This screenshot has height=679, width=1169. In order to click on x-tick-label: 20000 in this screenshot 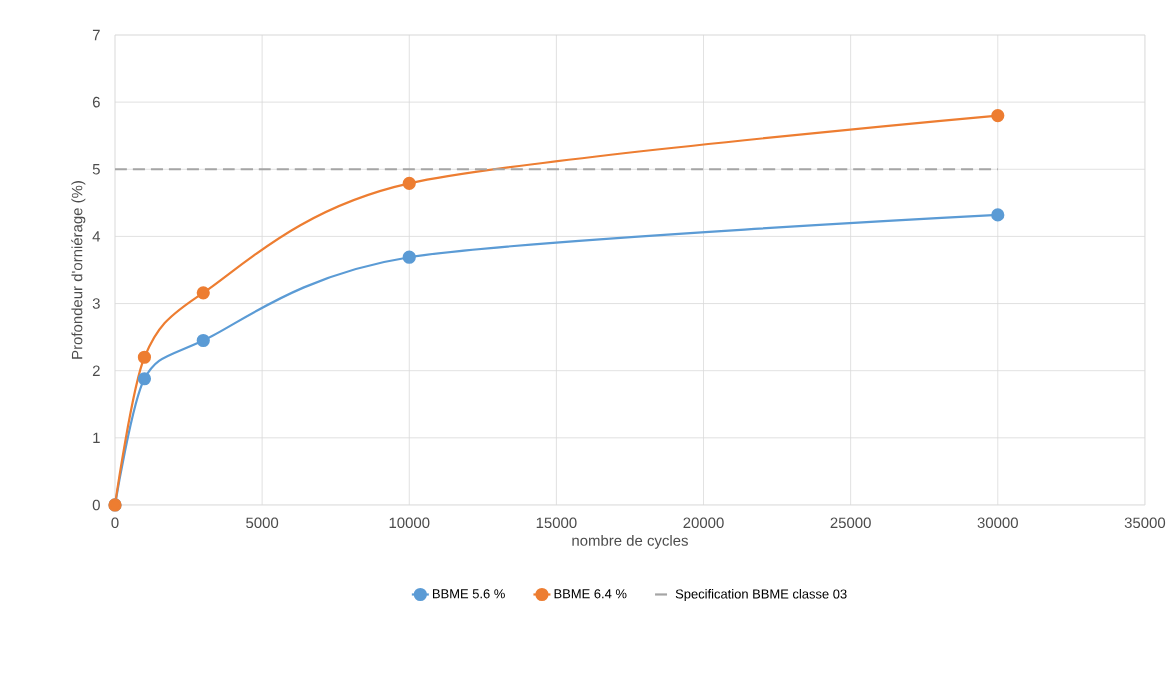, I will do `click(703, 523)`.